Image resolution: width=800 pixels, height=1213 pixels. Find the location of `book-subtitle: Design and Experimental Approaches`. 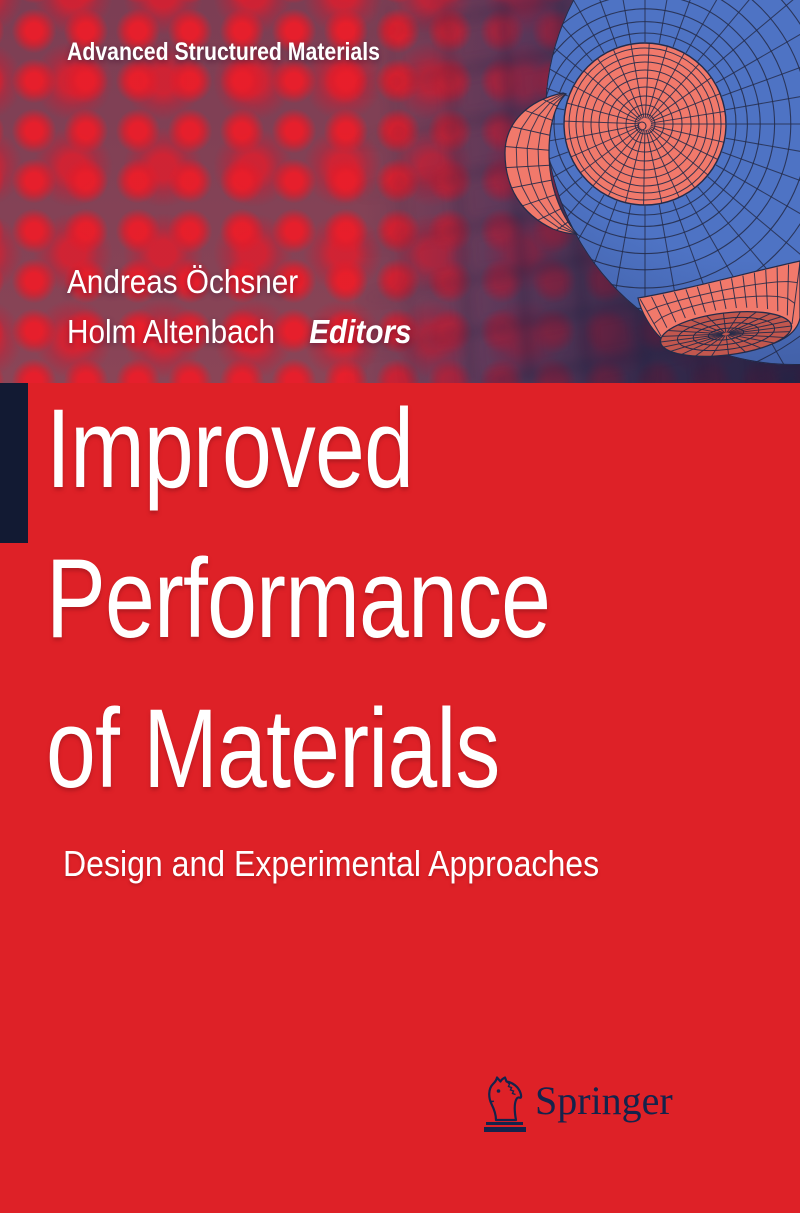

book-subtitle: Design and Experimental Approaches is located at coordinates (331, 863).